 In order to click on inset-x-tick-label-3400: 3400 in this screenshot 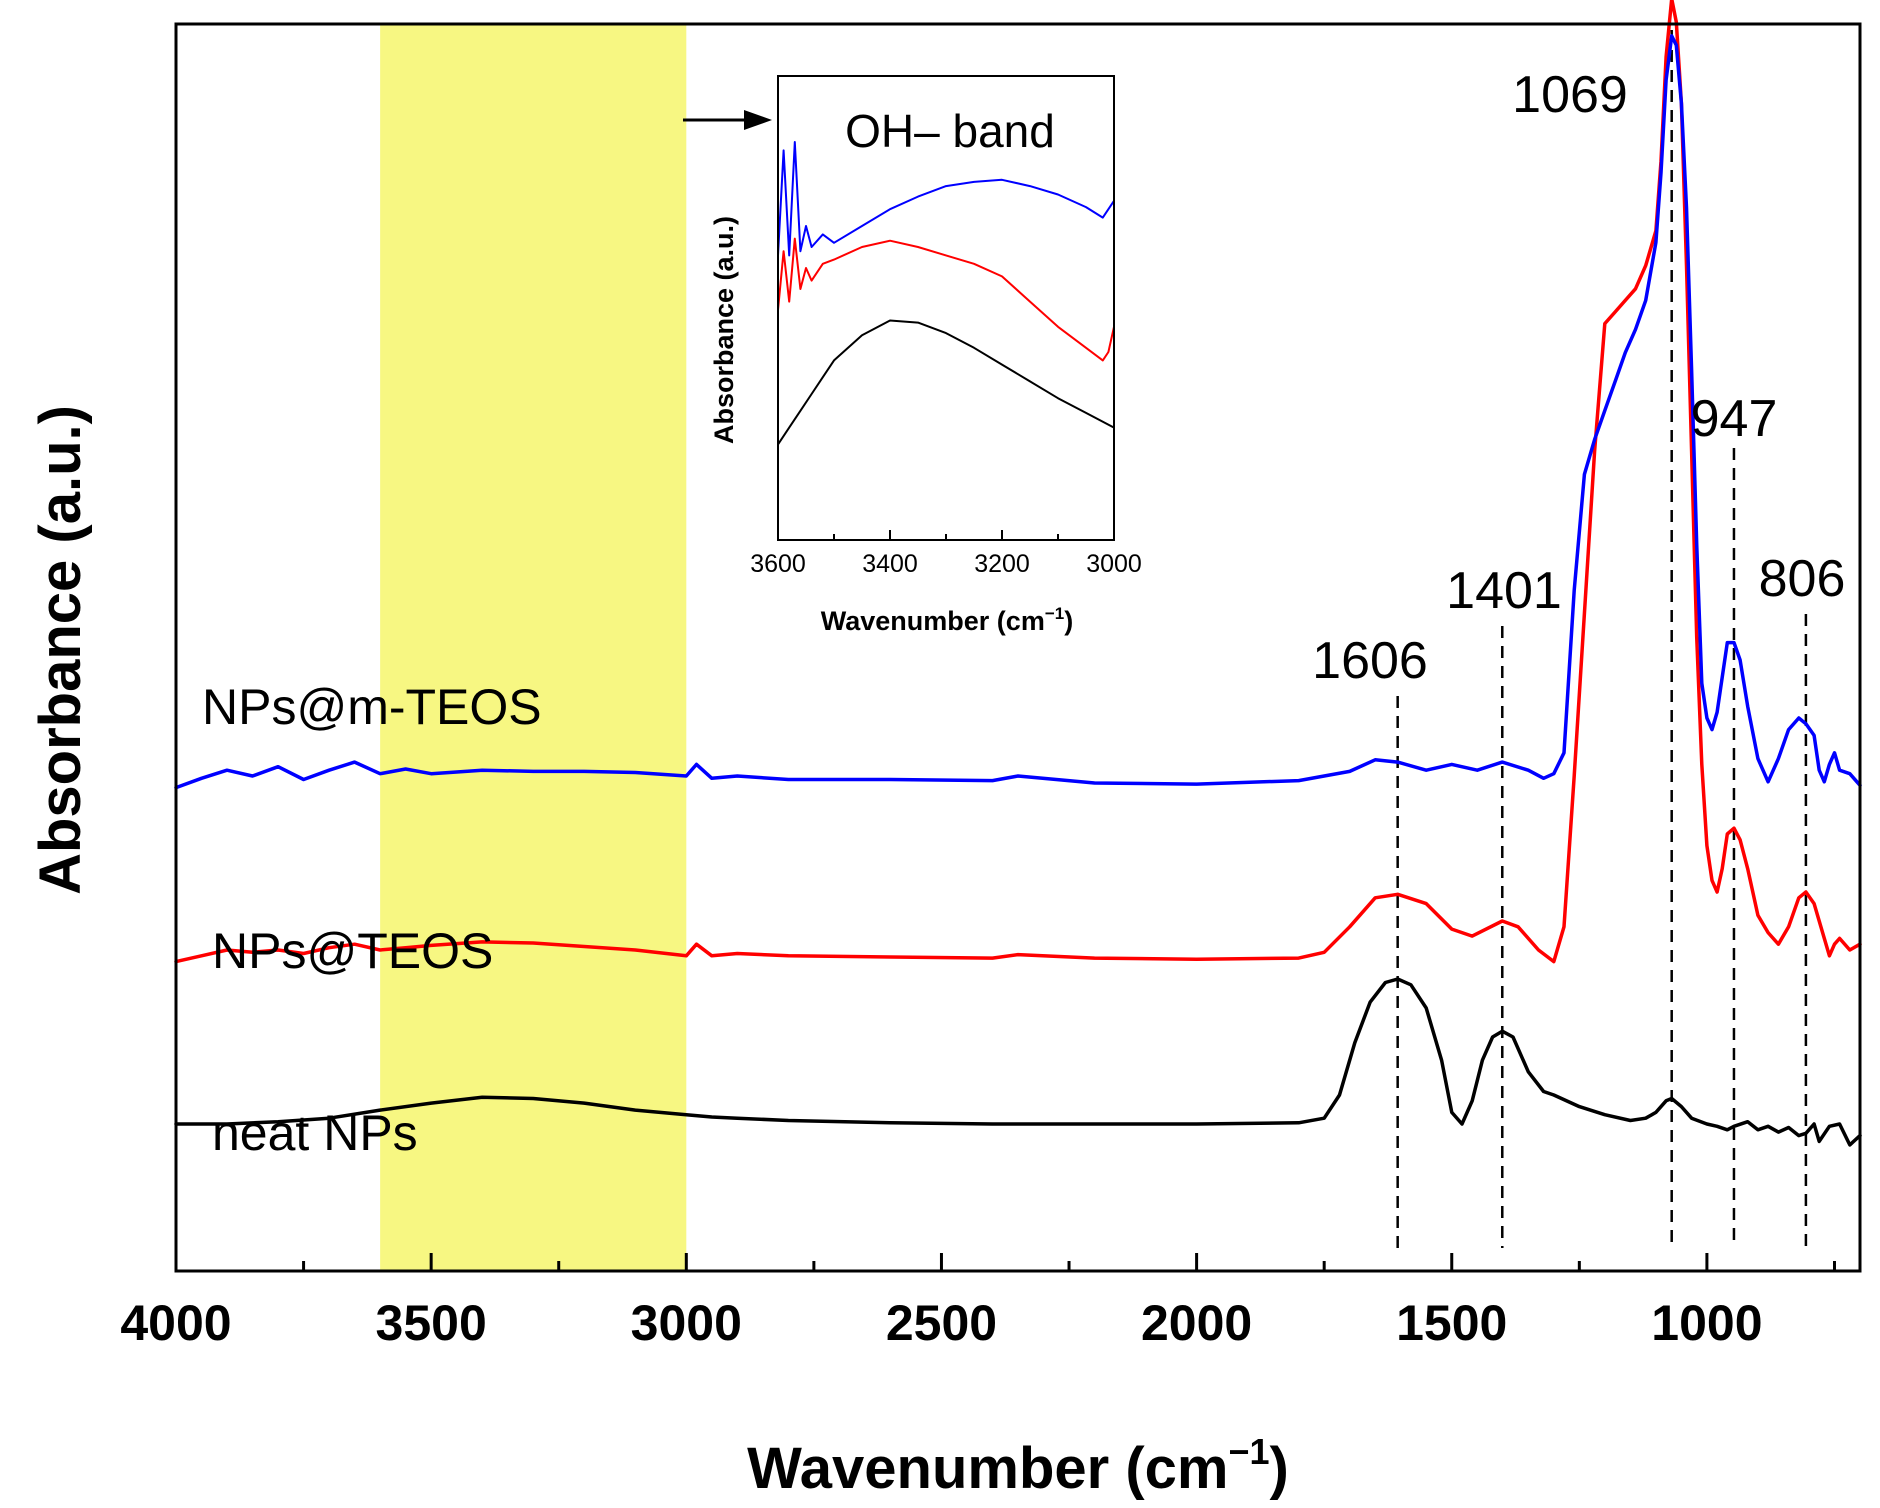, I will do `click(890, 564)`.